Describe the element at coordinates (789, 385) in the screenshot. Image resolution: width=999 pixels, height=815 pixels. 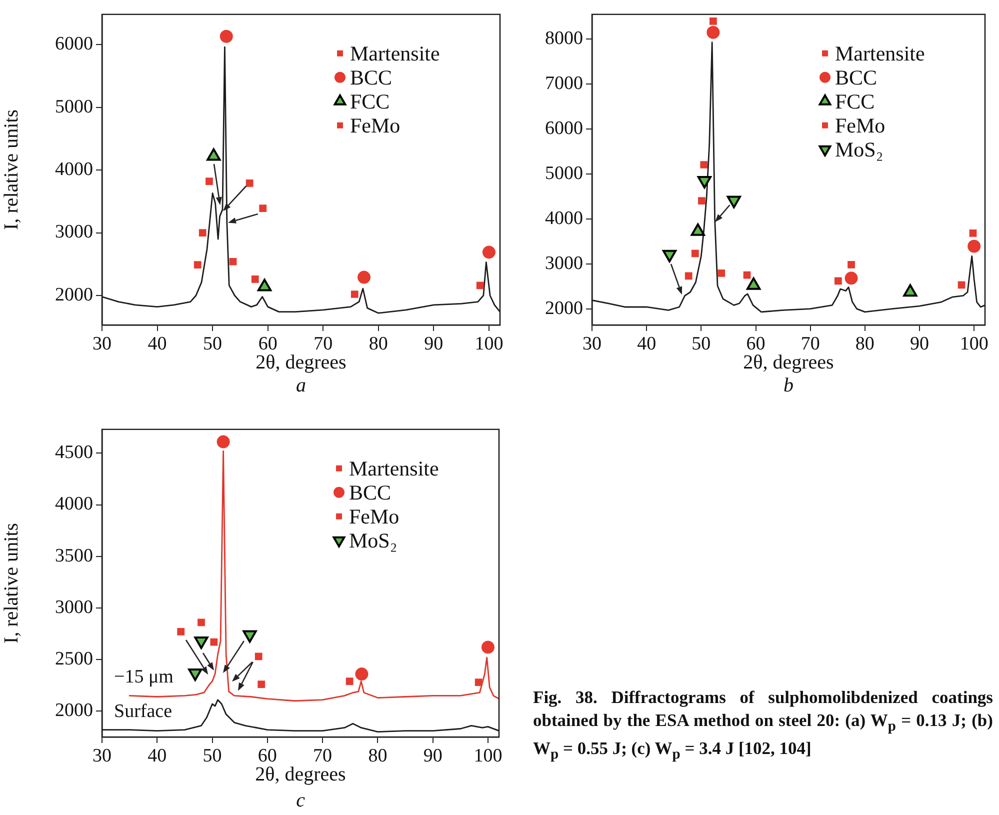
I see `text: b` at that location.